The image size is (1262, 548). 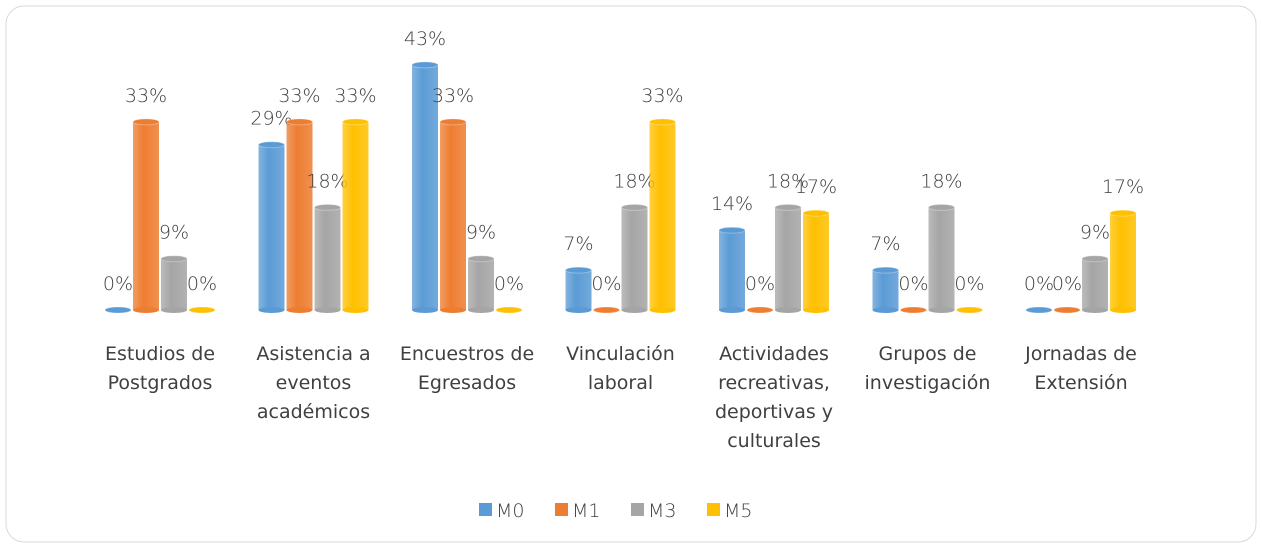 I want to click on x-tick-label: Asistencia a eventos académicos, so click(x=313, y=383).